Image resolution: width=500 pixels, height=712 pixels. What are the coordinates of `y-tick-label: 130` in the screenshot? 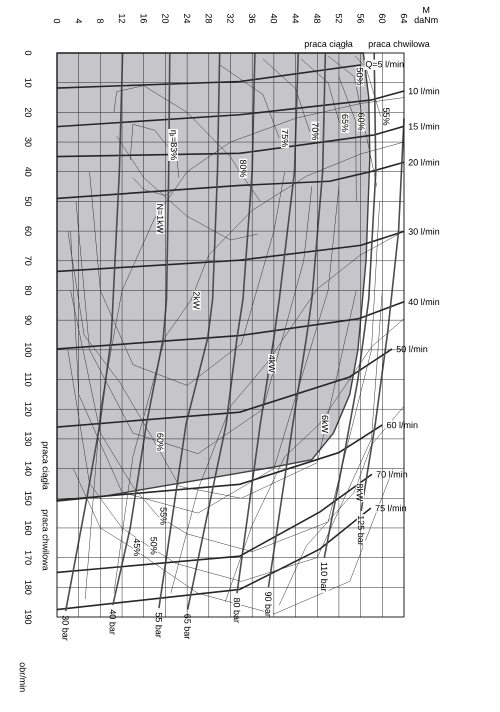 It's located at (28, 439).